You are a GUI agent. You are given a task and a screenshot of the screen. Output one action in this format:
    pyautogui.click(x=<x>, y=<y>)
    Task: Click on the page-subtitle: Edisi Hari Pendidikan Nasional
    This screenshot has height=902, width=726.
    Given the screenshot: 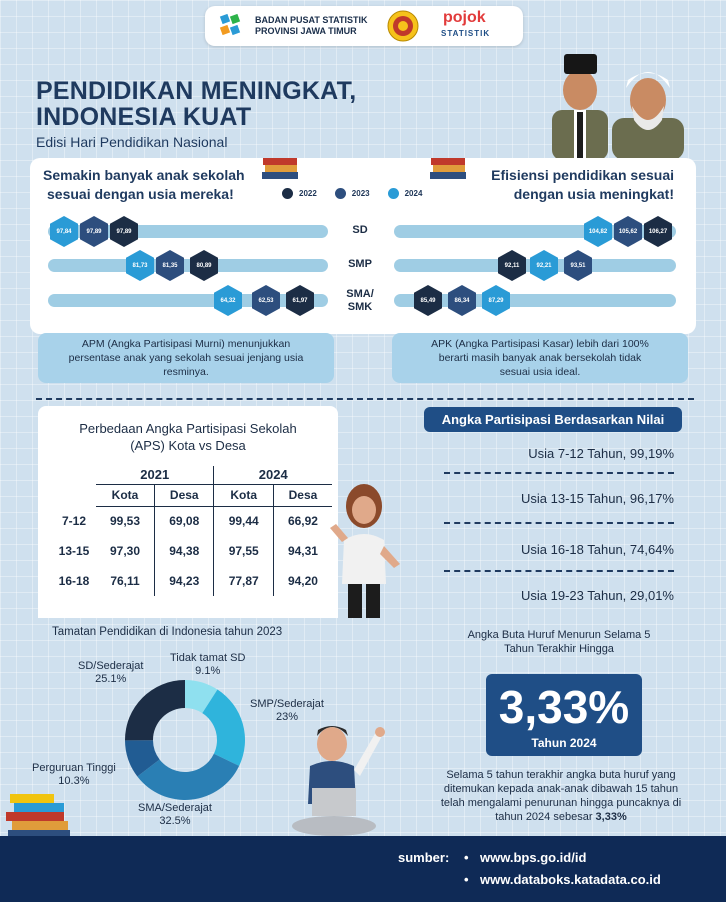 What is the action you would take?
    pyautogui.click(x=132, y=142)
    